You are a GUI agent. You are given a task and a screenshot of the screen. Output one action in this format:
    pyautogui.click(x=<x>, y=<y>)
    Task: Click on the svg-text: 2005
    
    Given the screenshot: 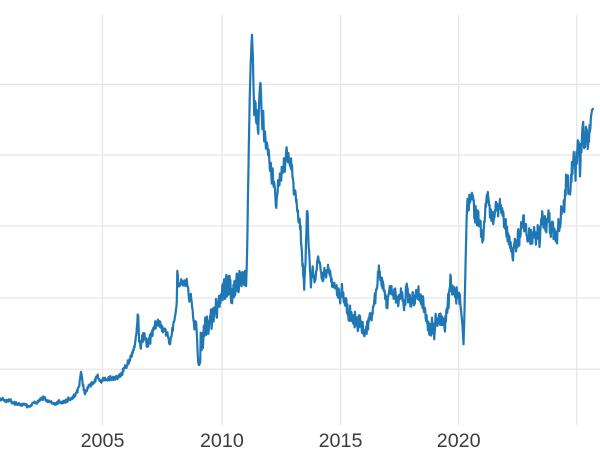 What is the action you would take?
    pyautogui.click(x=103, y=440)
    